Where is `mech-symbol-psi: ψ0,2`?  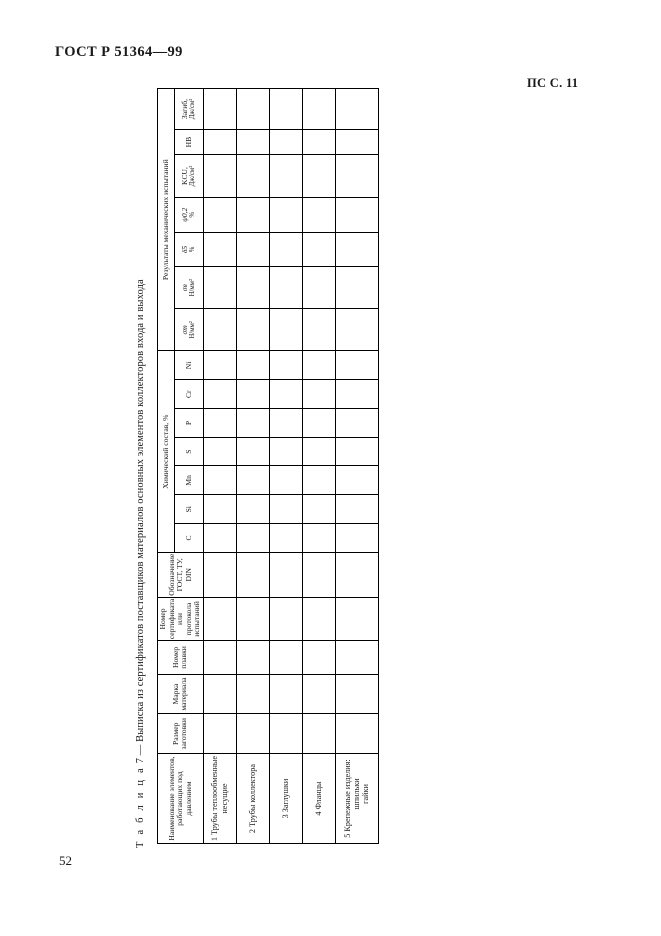 mech-symbol-psi: ψ0,2 is located at coordinates (184, 214).